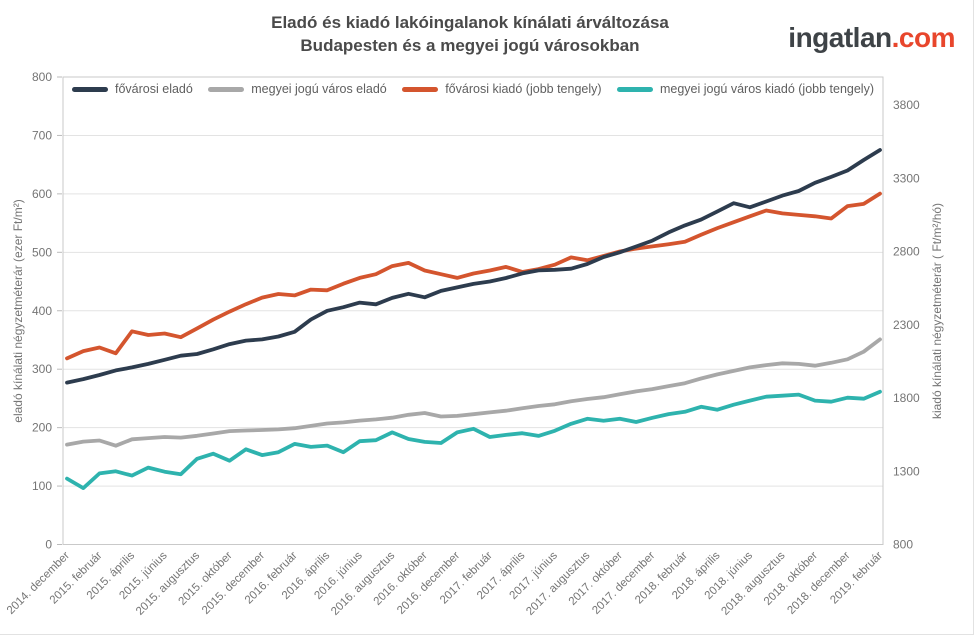 The image size is (974, 635). I want to click on left-axis-tick-label: 700, so click(42, 135).